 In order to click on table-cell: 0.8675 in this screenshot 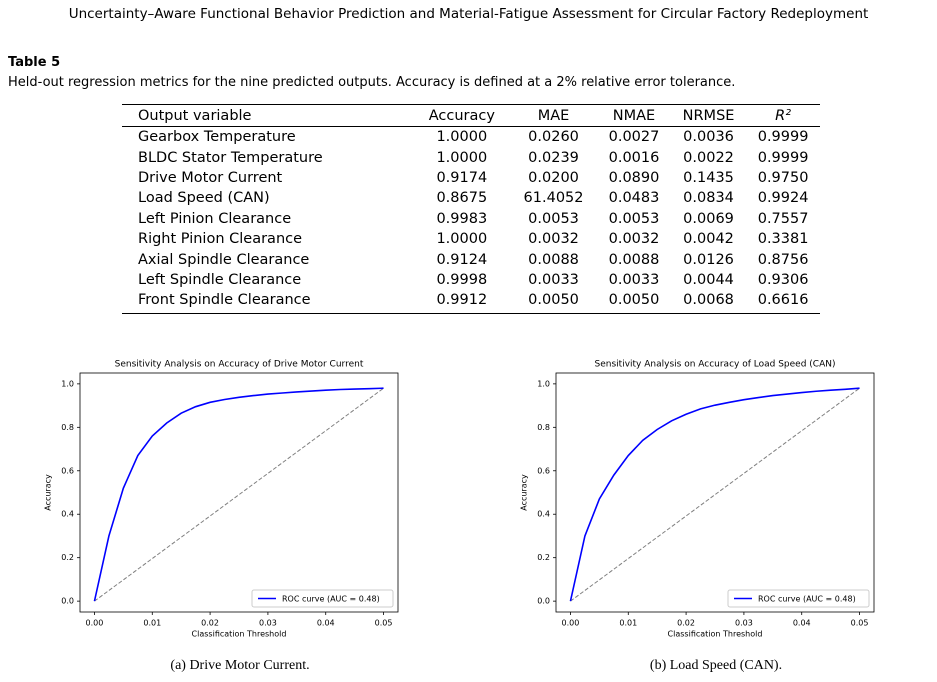, I will do `click(462, 198)`.